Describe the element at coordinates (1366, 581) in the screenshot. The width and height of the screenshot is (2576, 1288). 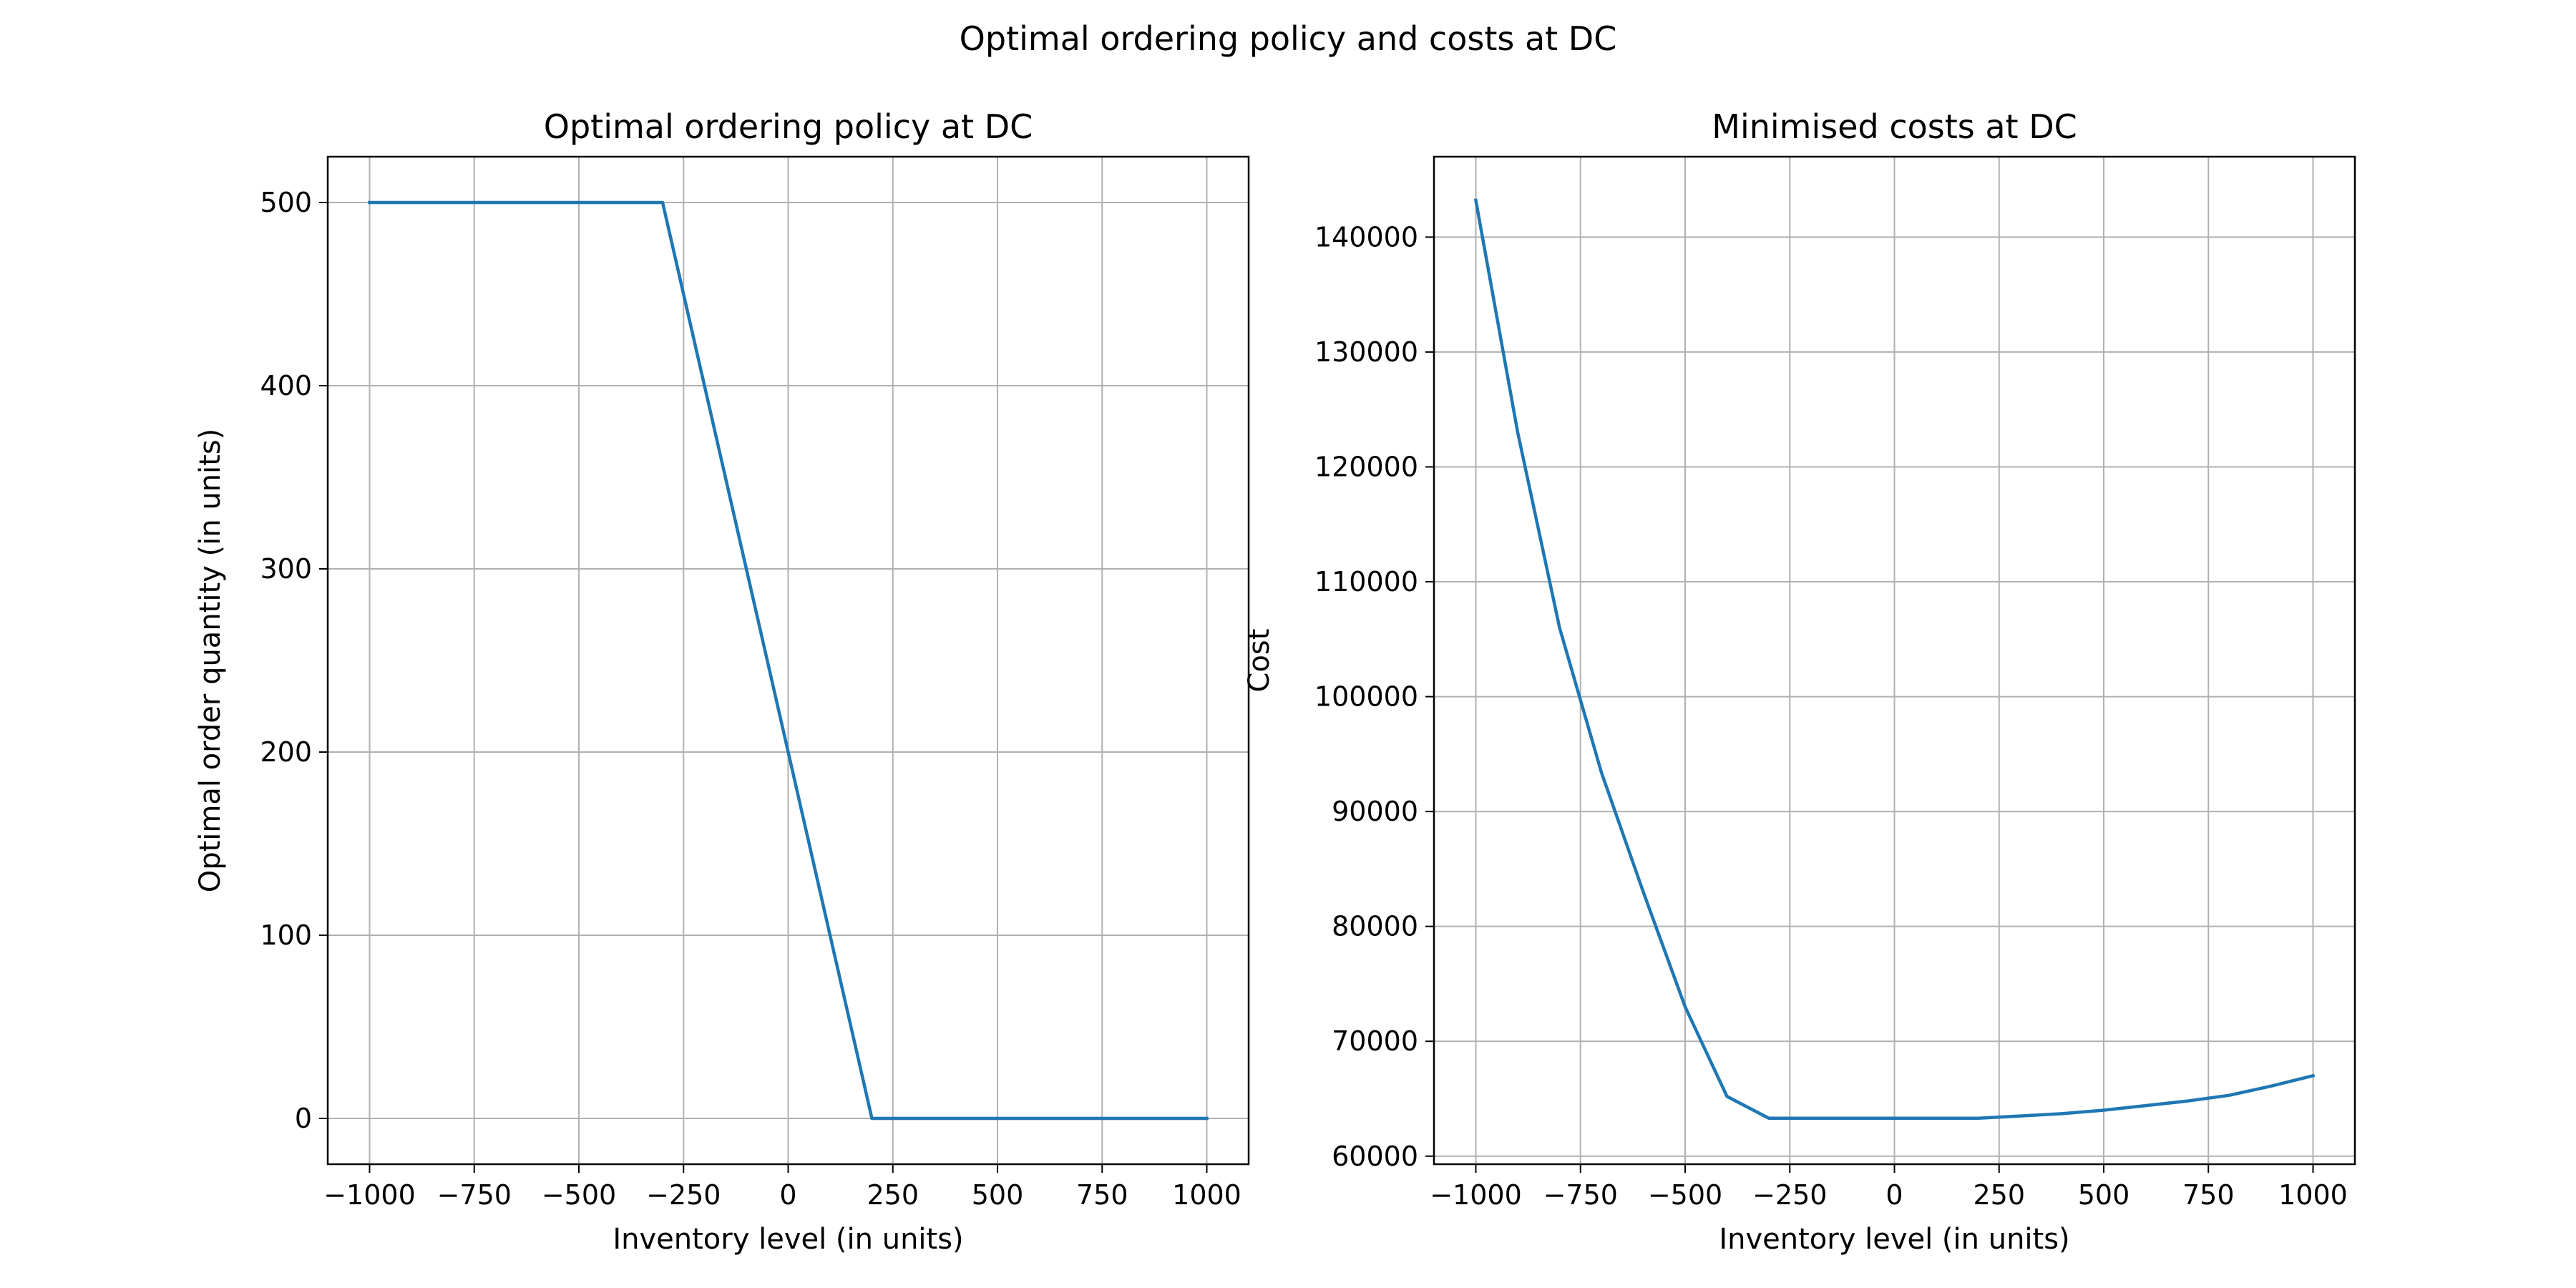
I see `cost-y-tick-label: 110000` at that location.